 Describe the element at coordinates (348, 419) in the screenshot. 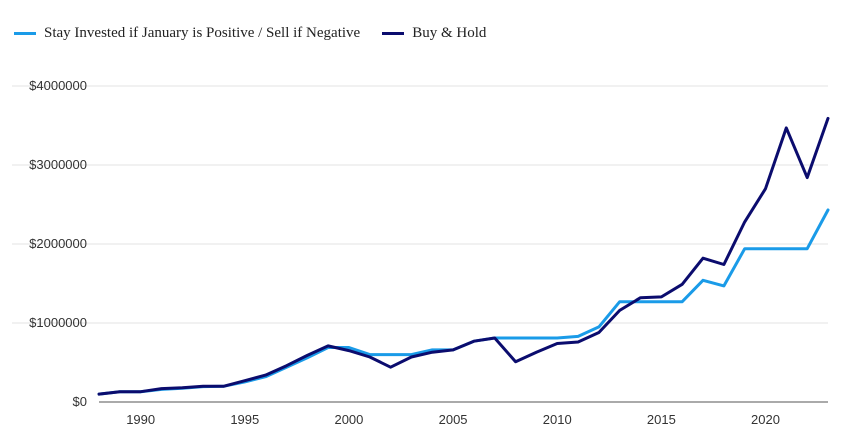

I see `x-tick-label: 2000` at that location.